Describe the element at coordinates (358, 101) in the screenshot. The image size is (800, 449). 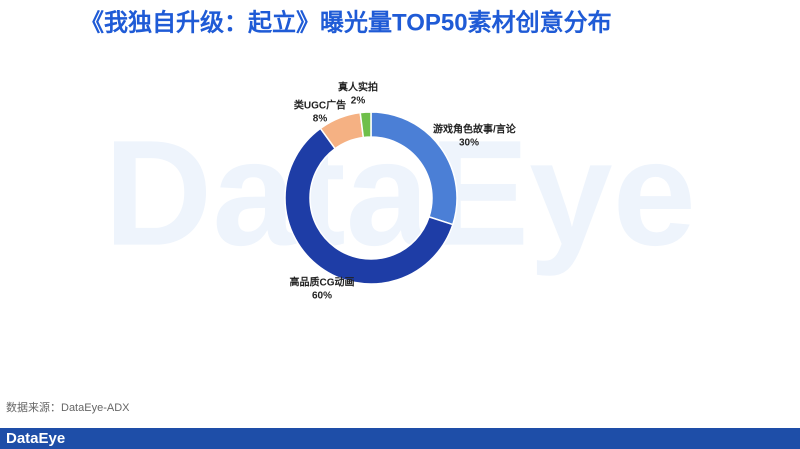
I see `segment-value-label: 2%` at that location.